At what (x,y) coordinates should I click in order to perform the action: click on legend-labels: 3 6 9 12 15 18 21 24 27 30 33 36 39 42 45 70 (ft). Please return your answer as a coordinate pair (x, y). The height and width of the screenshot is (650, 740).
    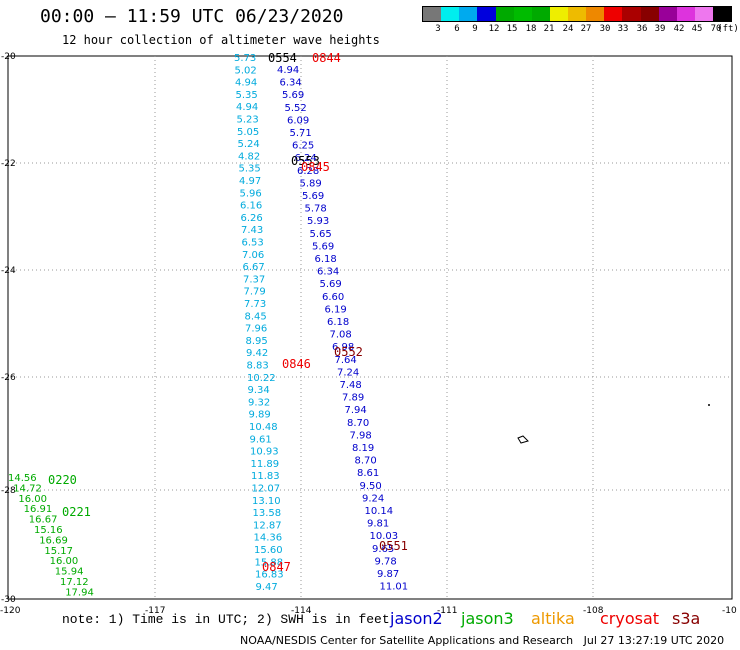
    Looking at the image, I should click on (580, 28).